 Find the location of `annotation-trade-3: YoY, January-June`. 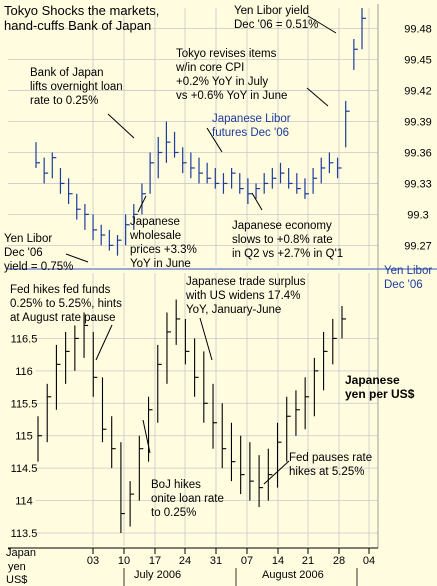

annotation-trade-3: YoY, January-June is located at coordinates (233, 310).